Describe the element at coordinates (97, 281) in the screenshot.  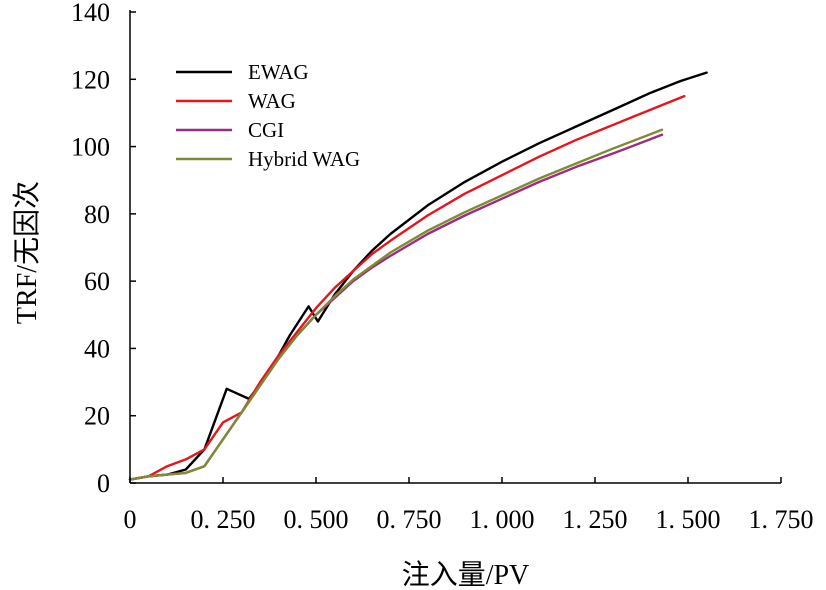
I see `y-tick-label: 60` at that location.